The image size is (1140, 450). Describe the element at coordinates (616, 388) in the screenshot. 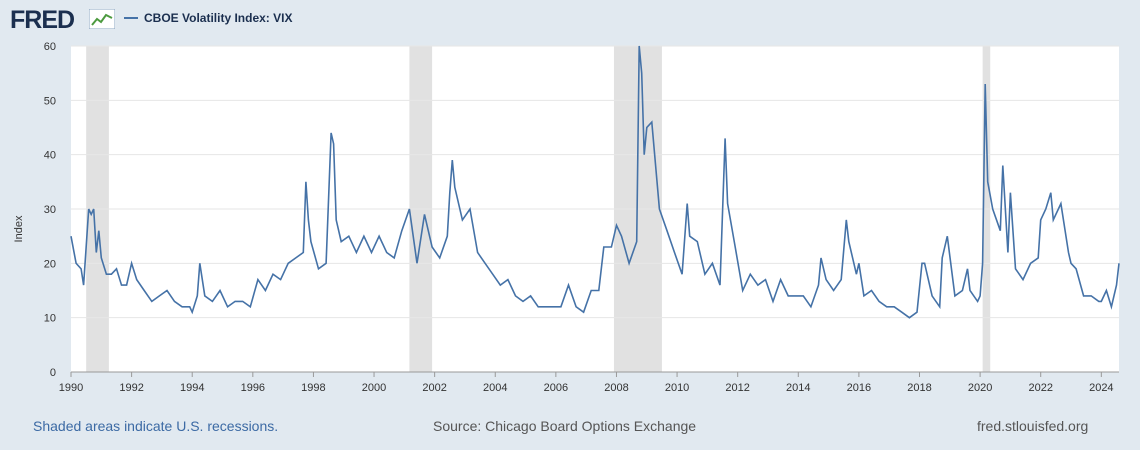

I see `x-tick-label: 2008` at that location.